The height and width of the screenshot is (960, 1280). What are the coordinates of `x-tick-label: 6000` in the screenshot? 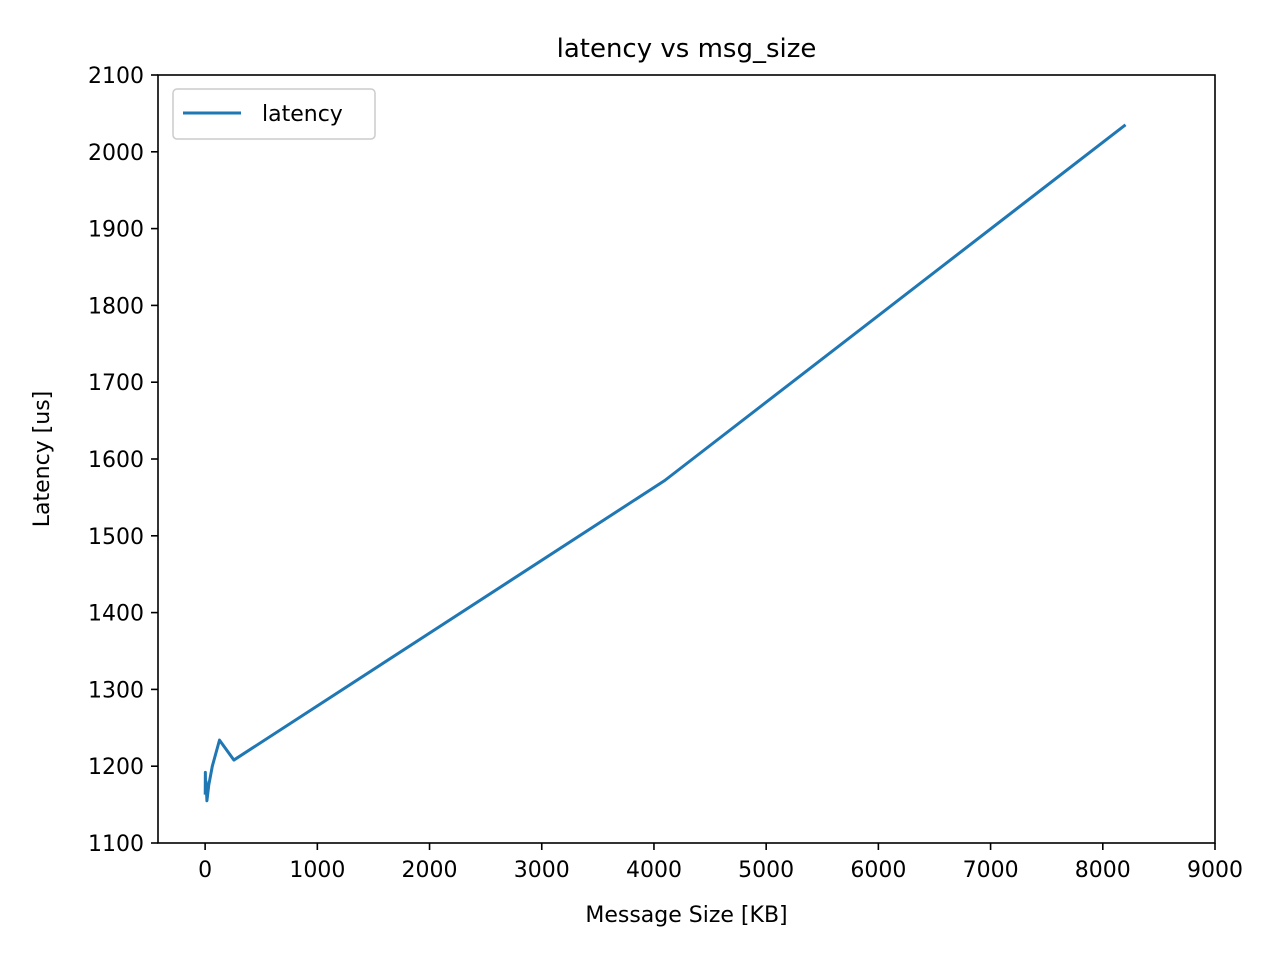 It's located at (878, 870).